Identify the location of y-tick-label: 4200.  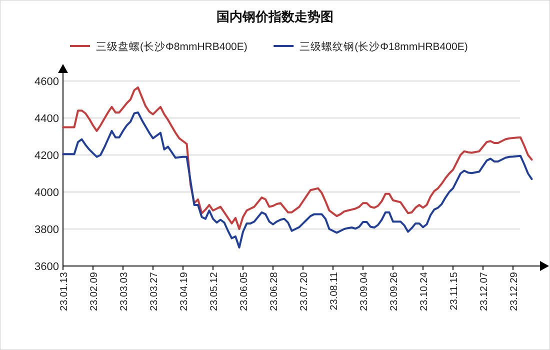
(46, 156).